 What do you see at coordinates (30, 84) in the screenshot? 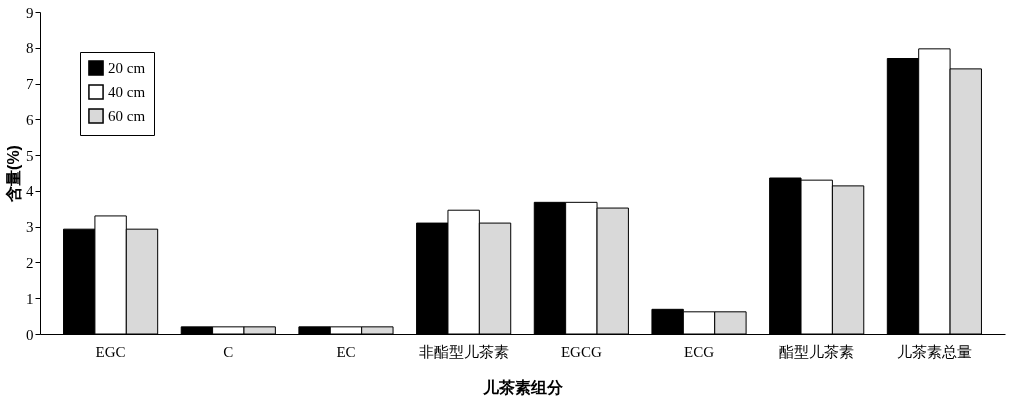
I see `y-tick-label: 7` at bounding box center [30, 84].